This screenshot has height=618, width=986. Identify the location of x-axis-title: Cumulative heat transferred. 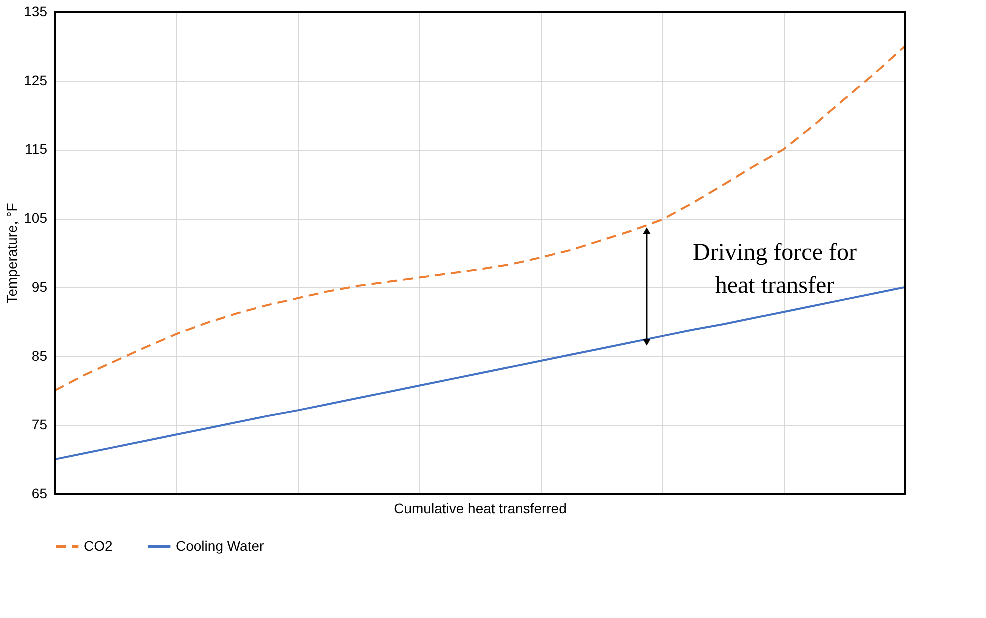
(480, 508).